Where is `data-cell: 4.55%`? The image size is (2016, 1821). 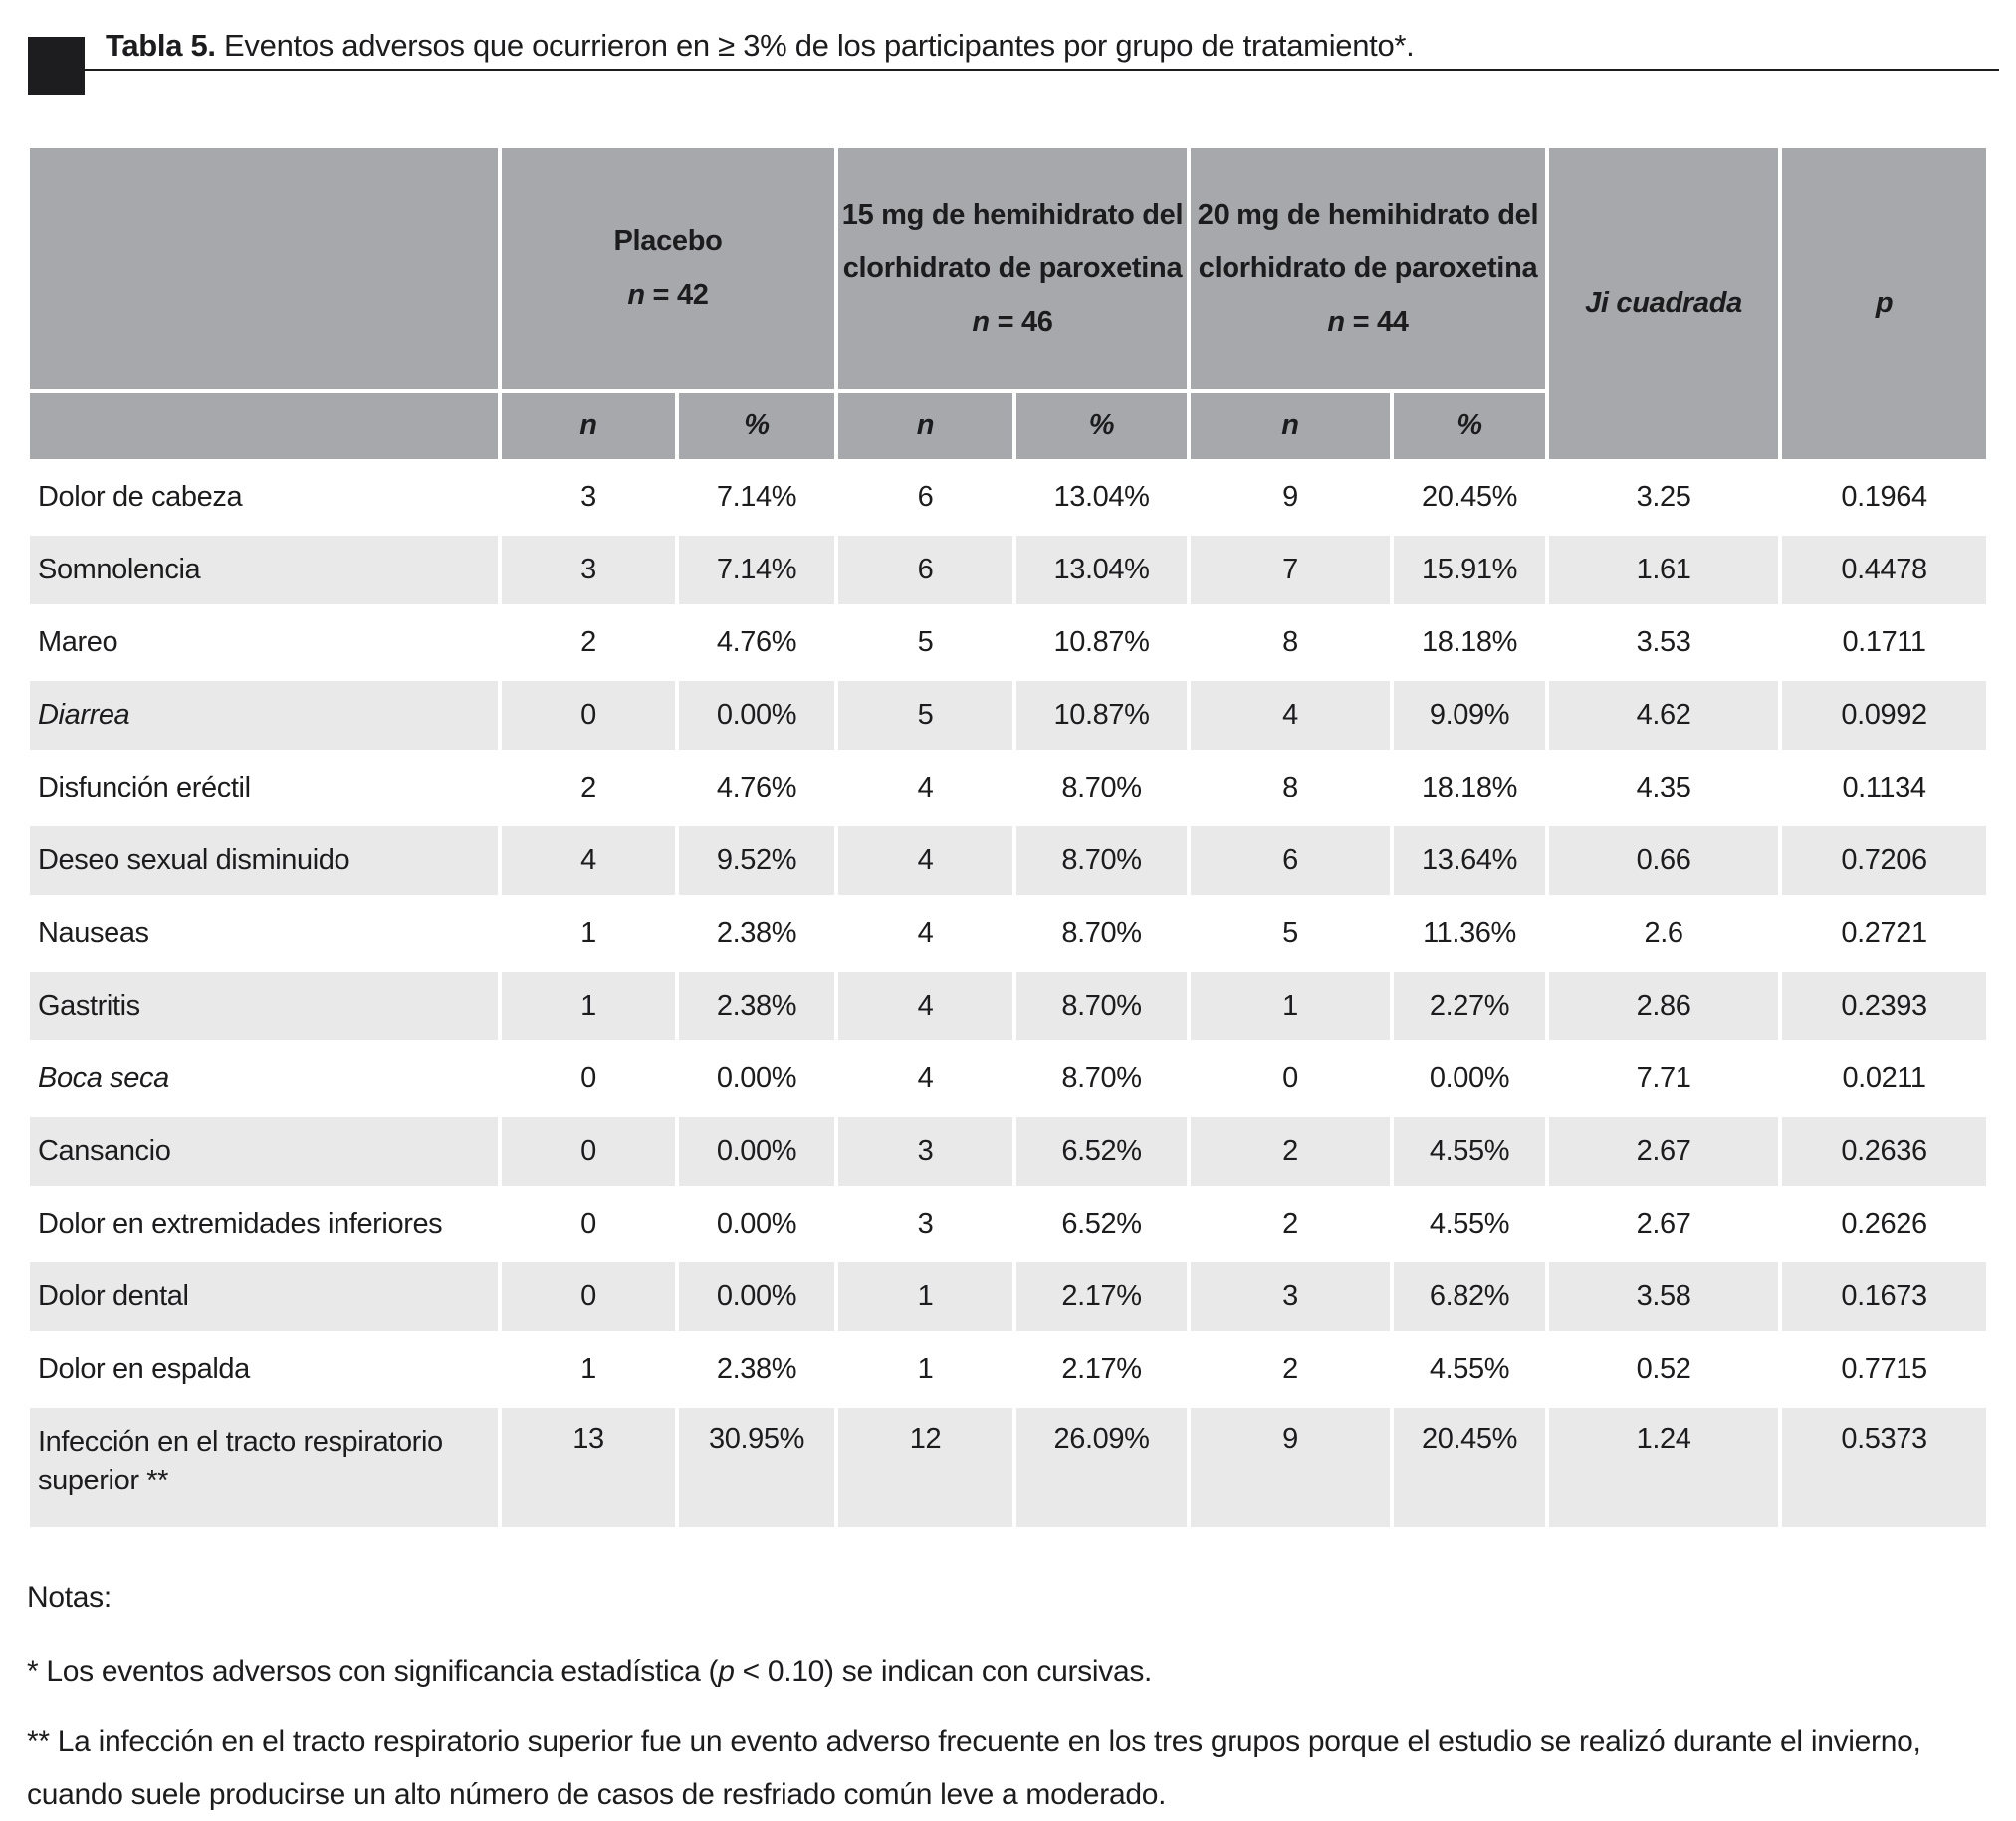 data-cell: 4.55% is located at coordinates (1469, 1224).